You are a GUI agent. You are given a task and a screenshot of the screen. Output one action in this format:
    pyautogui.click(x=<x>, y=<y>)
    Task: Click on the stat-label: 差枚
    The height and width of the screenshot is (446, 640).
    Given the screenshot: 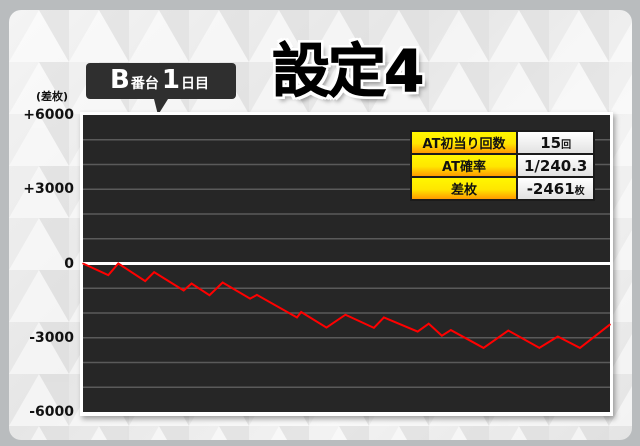 What is the action you would take?
    pyautogui.click(x=464, y=188)
    